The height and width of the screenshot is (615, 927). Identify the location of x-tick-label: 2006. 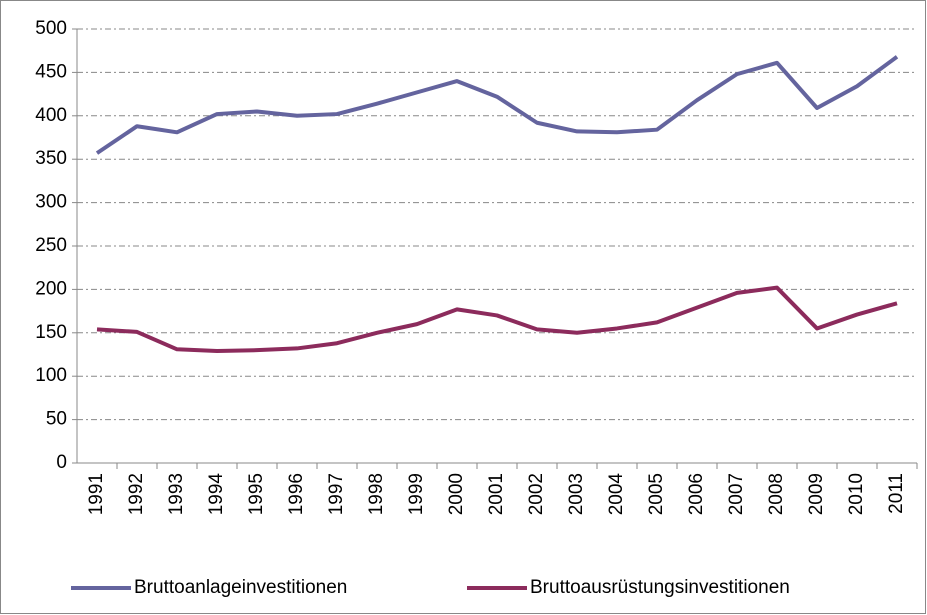
(696, 494).